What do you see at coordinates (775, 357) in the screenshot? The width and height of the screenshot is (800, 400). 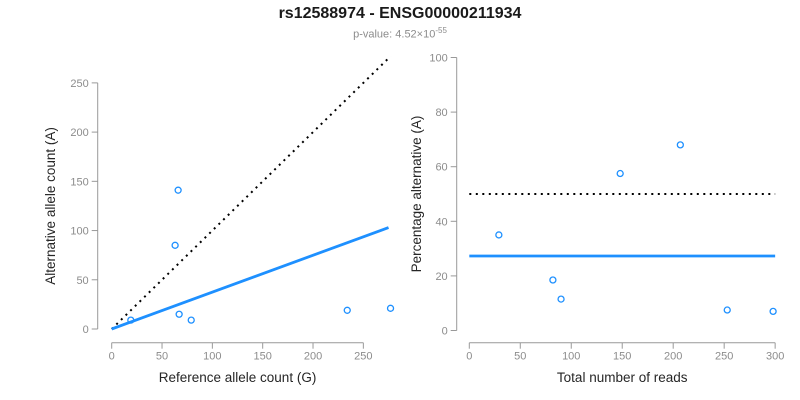 I see `x-tick-label: 300` at bounding box center [775, 357].